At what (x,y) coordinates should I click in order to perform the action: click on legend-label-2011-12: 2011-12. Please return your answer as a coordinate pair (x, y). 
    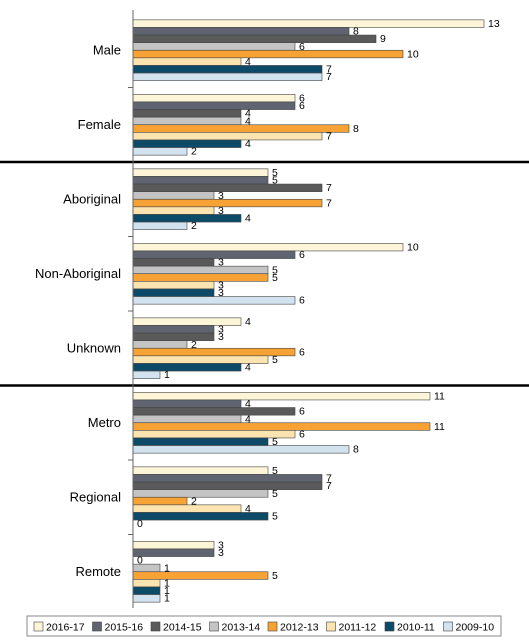
    Looking at the image, I should click on (358, 628).